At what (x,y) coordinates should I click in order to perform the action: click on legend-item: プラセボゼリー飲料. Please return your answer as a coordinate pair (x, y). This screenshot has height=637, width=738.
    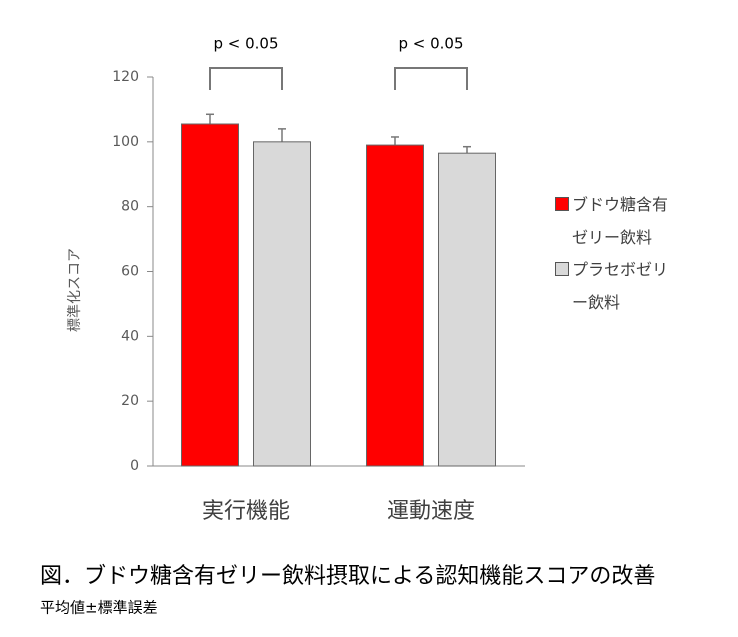
    Looking at the image, I should click on (618, 286).